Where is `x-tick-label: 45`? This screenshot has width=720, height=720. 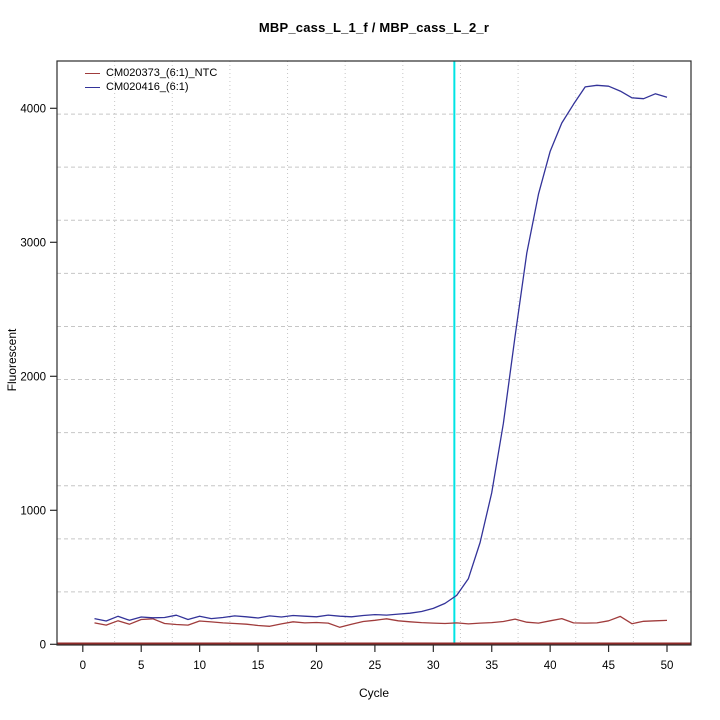 x-tick-label: 45 is located at coordinates (608, 666).